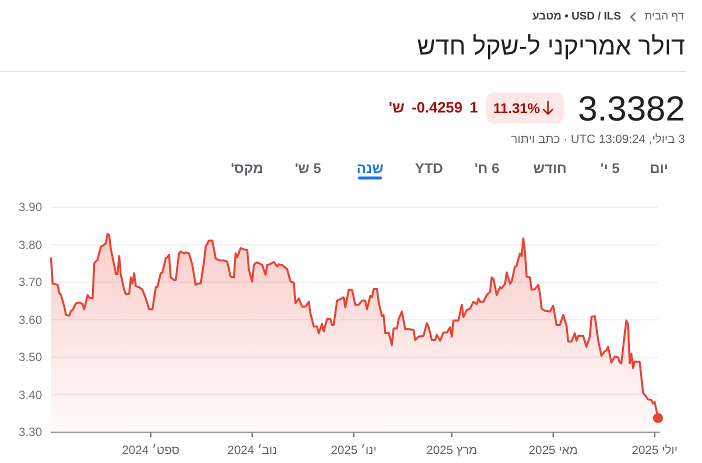  I want to click on chart-title: דולר אמריקני ל-שקל חדש, so click(551, 46).